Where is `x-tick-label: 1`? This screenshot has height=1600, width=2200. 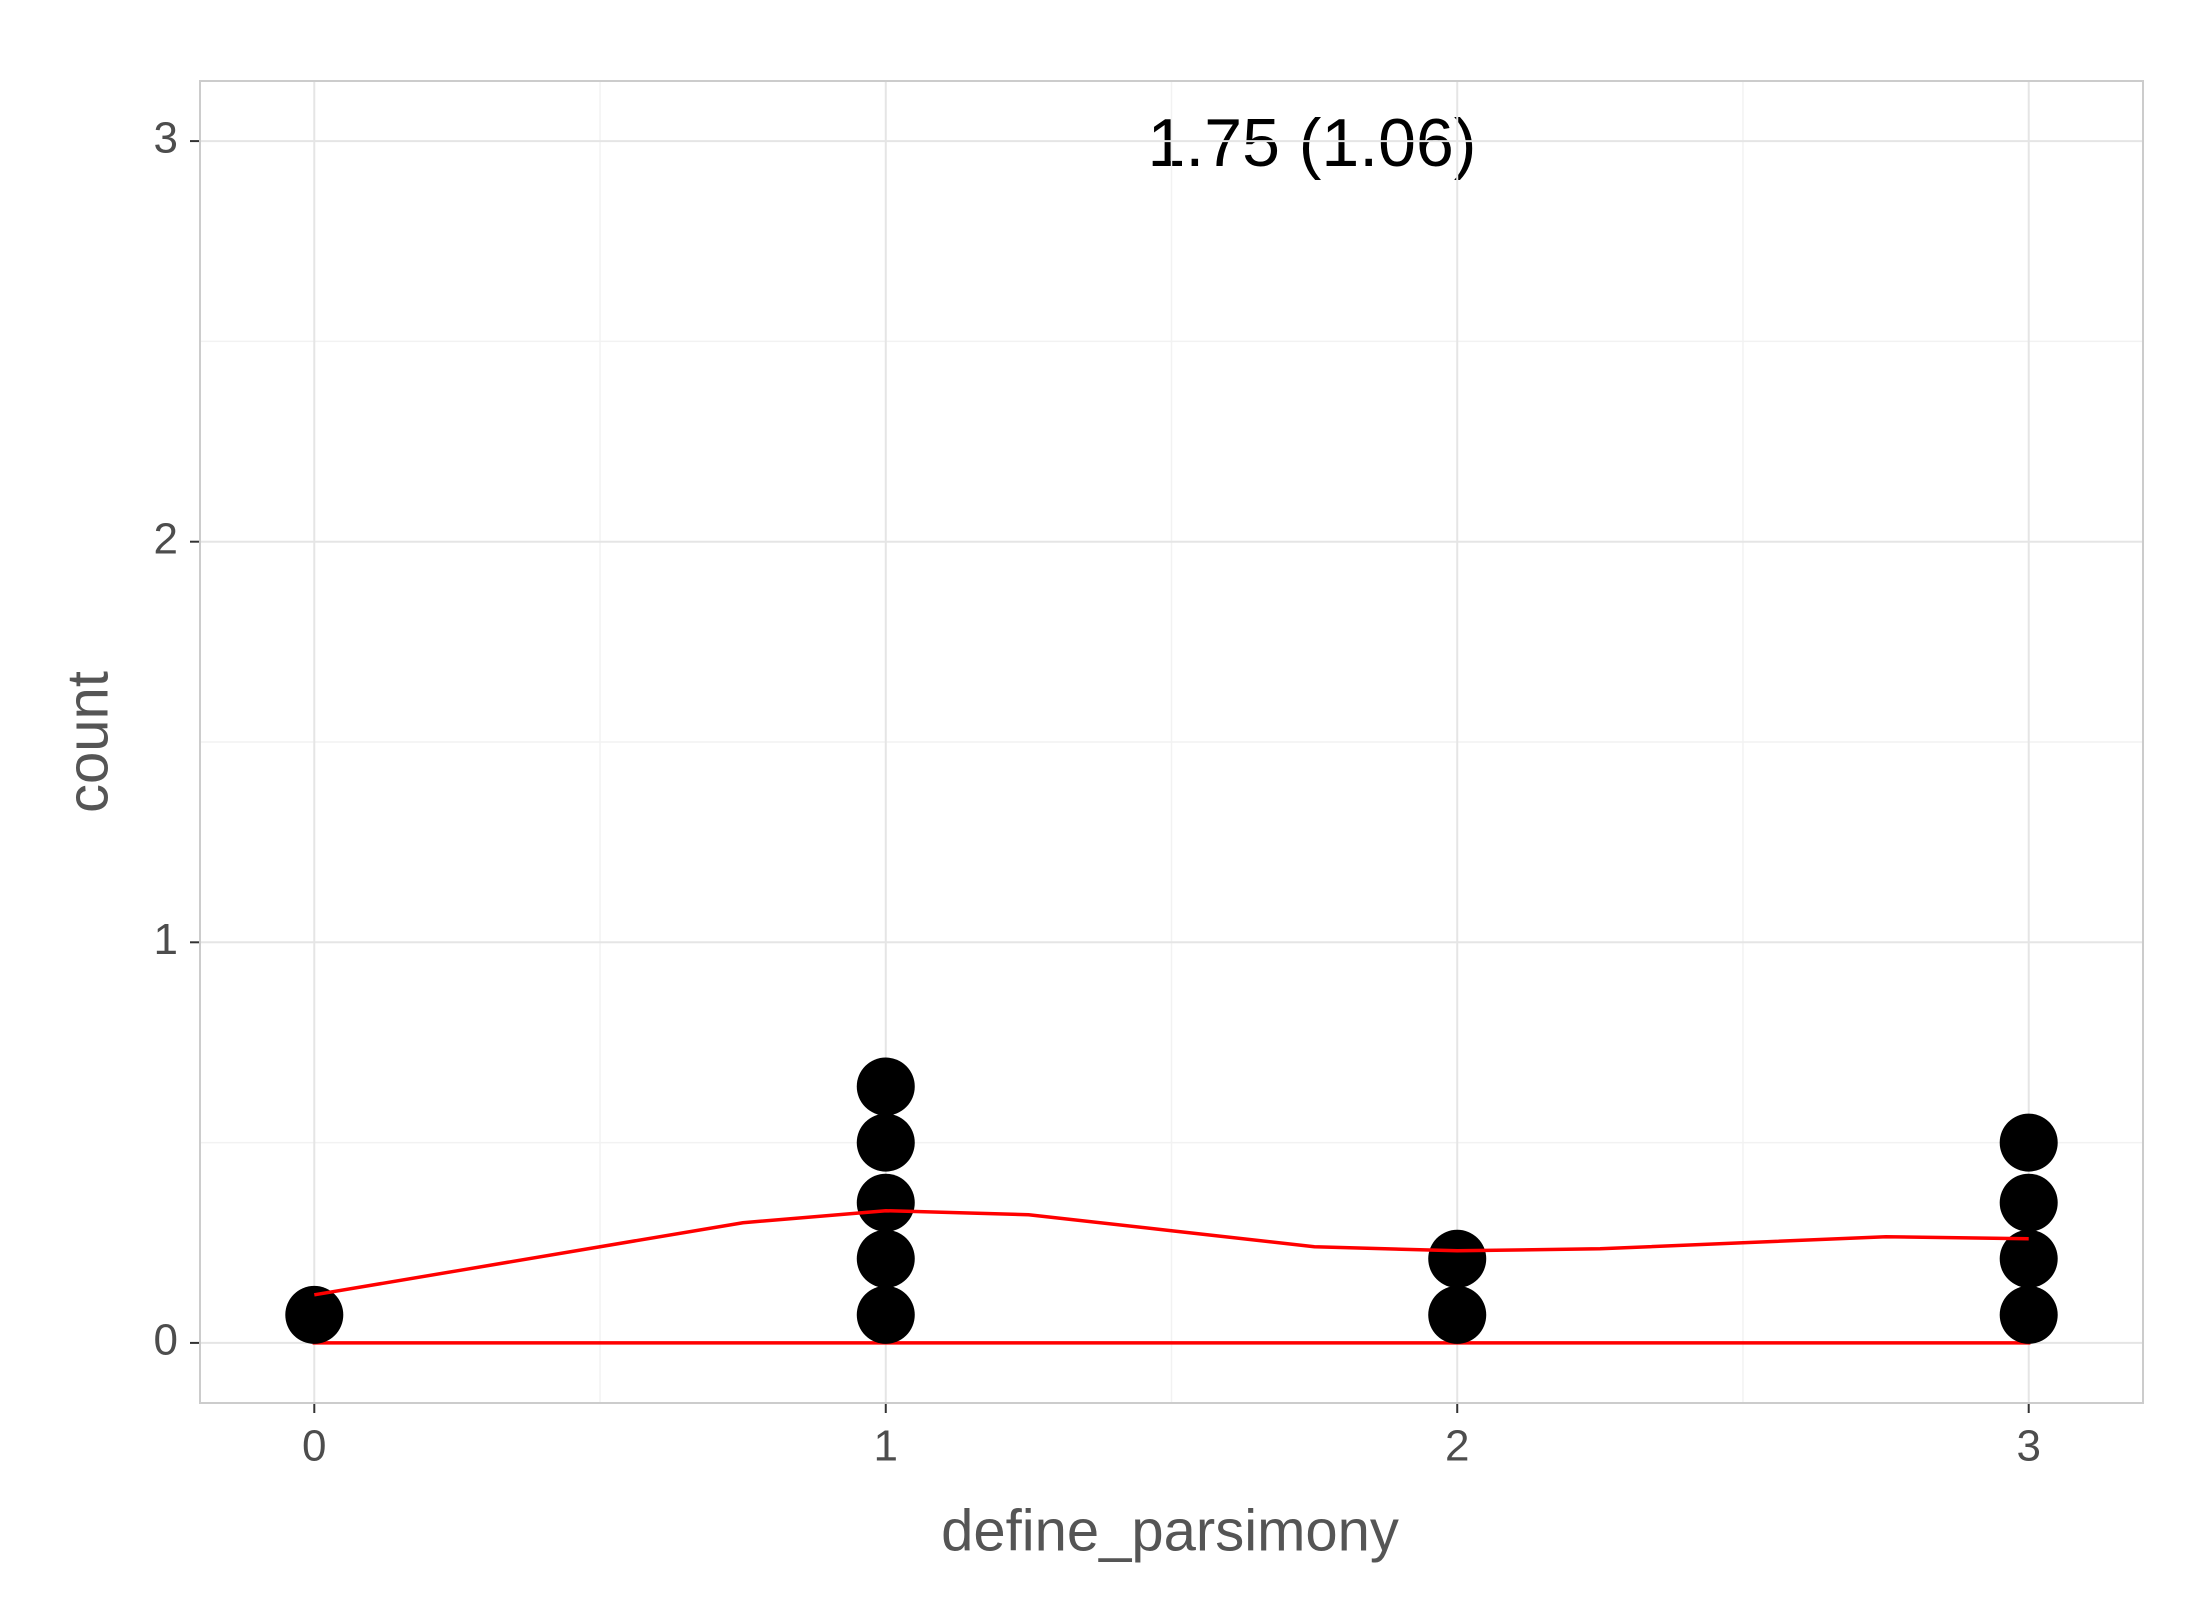 x-tick-label: 1 is located at coordinates (886, 1446).